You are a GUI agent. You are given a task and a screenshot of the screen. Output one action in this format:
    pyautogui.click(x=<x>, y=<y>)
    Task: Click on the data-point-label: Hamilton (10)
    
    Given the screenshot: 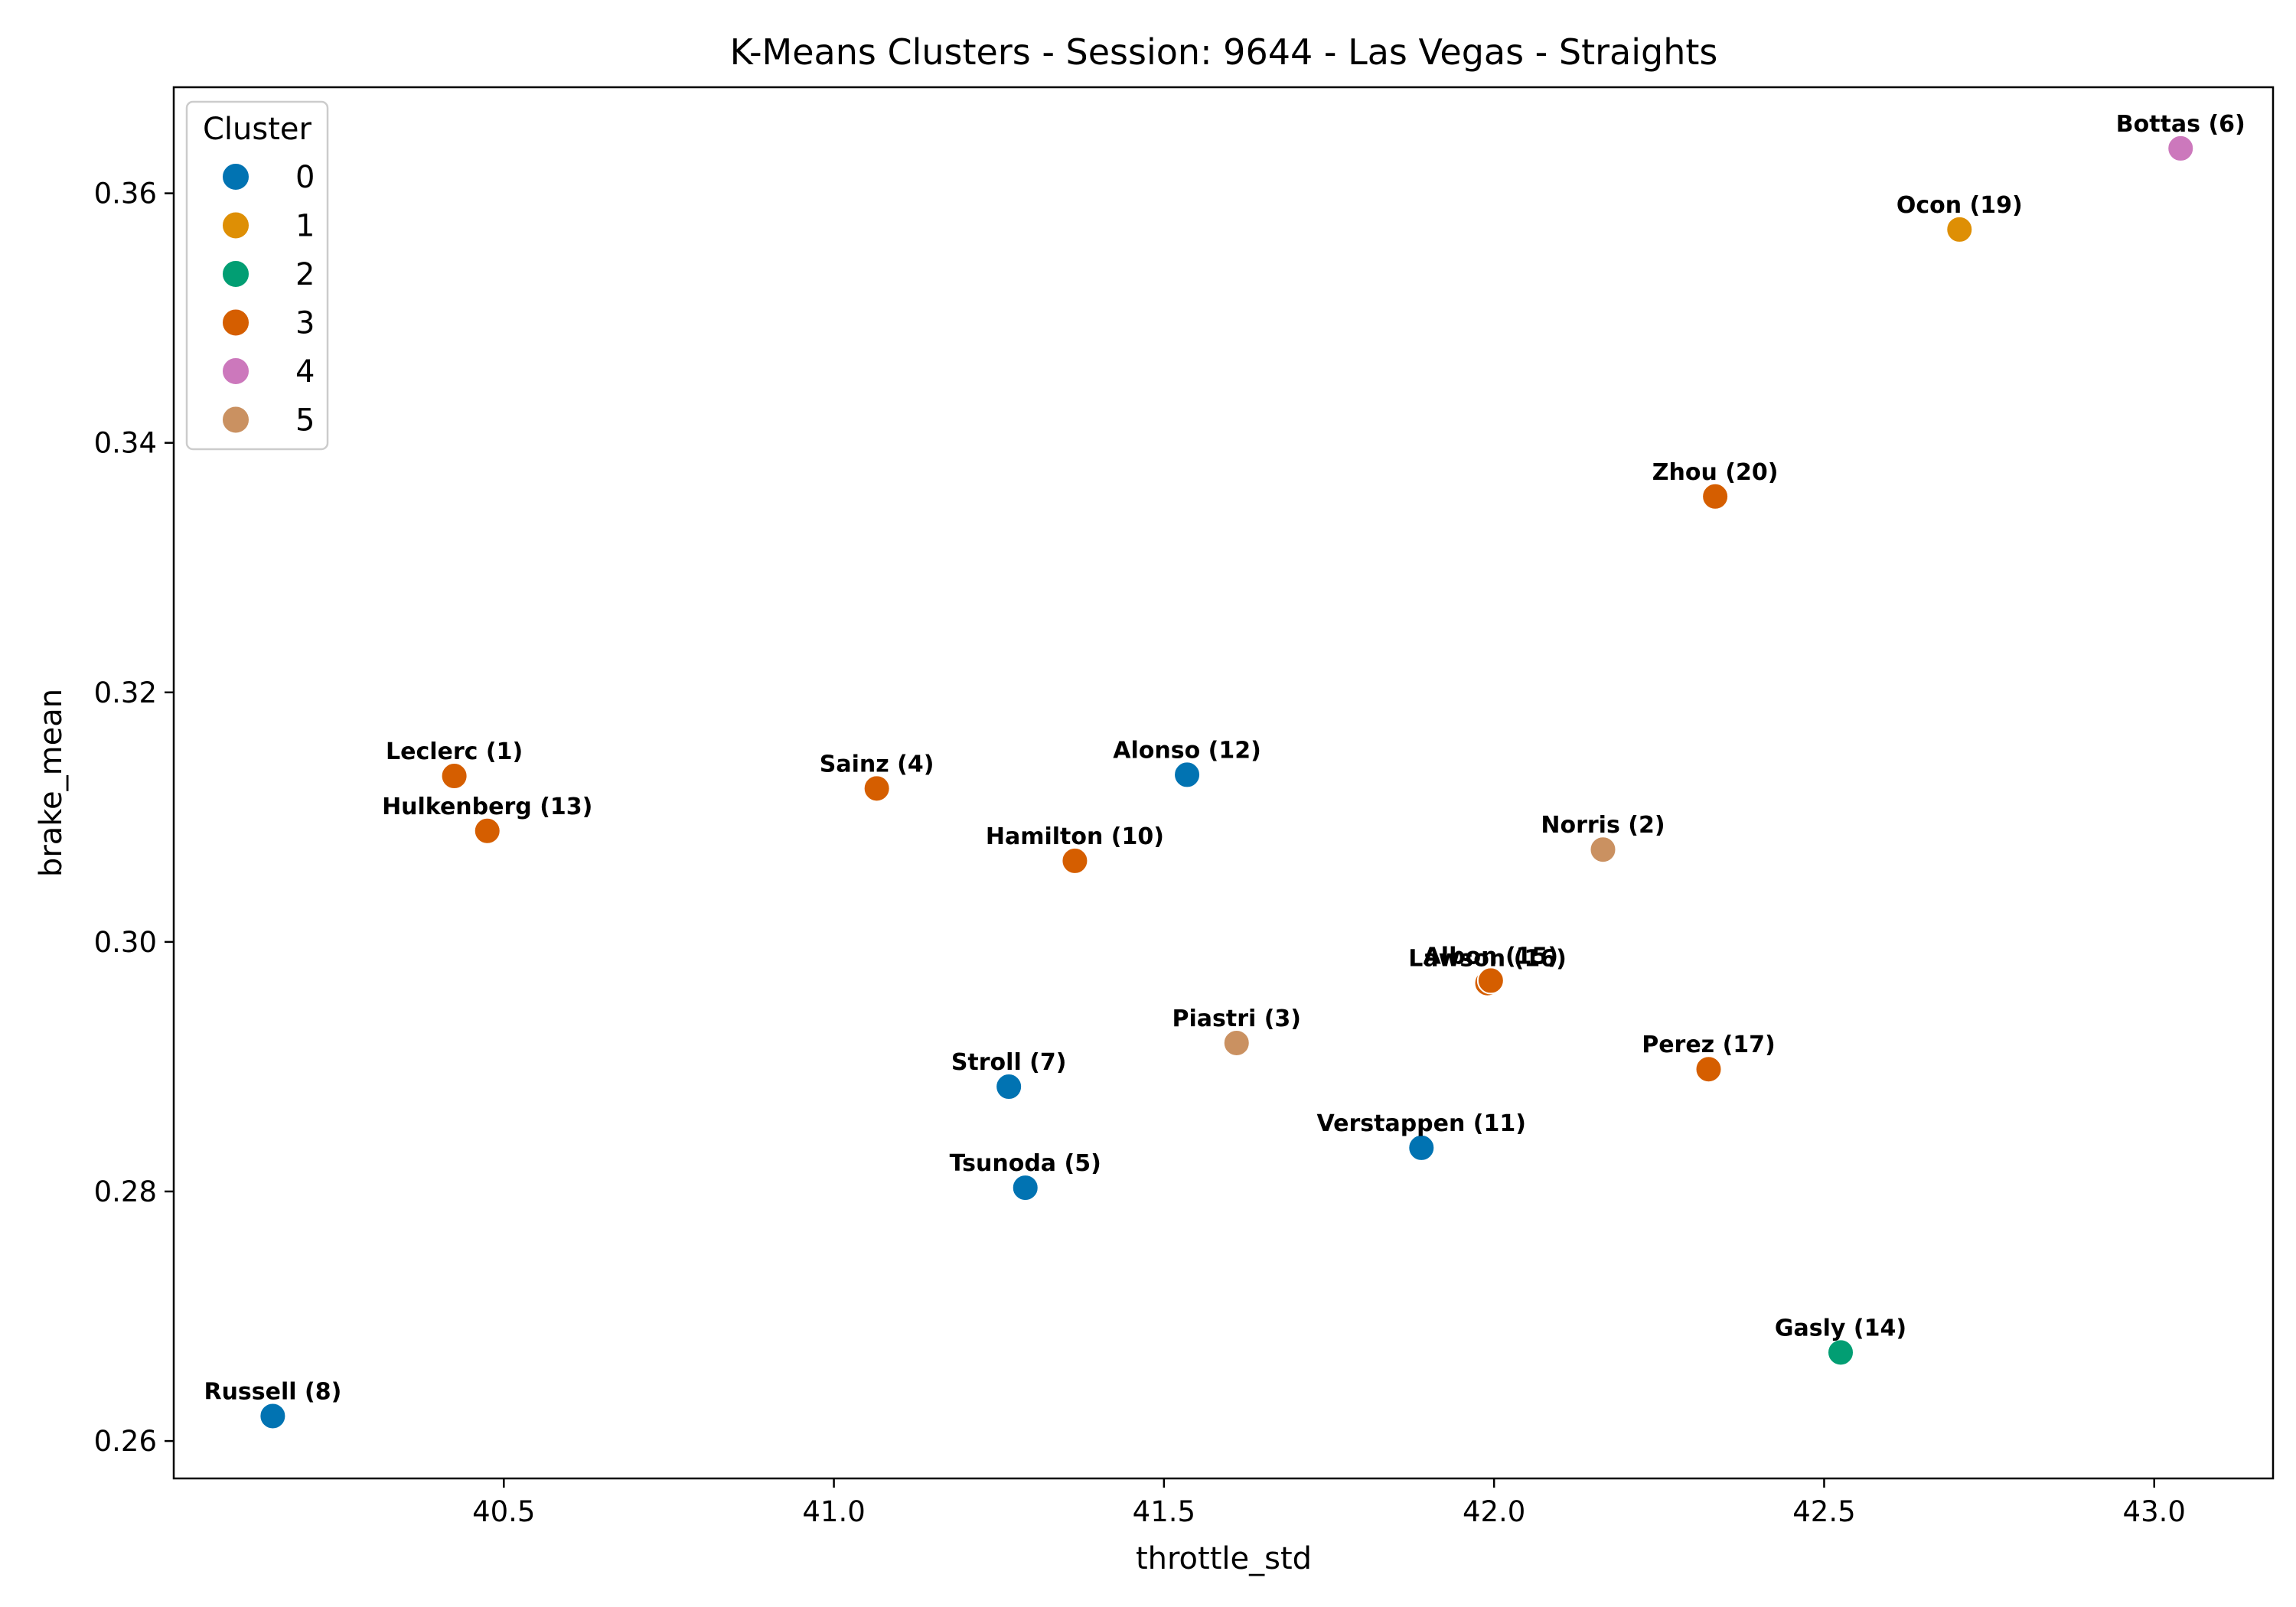 What is the action you would take?
    pyautogui.click(x=1075, y=837)
    